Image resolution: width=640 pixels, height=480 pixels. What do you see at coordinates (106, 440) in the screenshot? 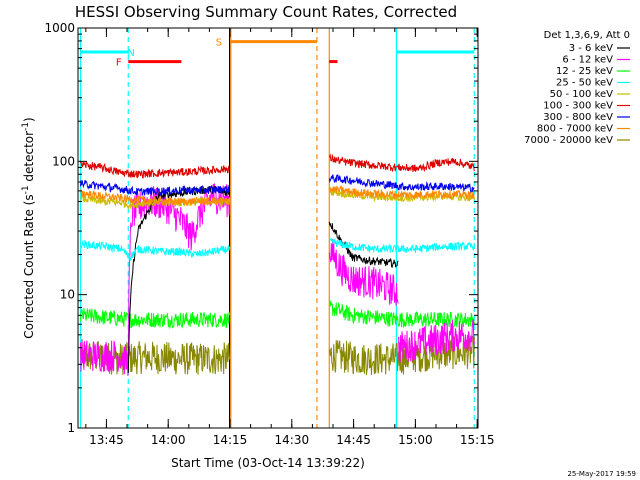
I see `x-tick-label-0: 13:45` at bounding box center [106, 440].